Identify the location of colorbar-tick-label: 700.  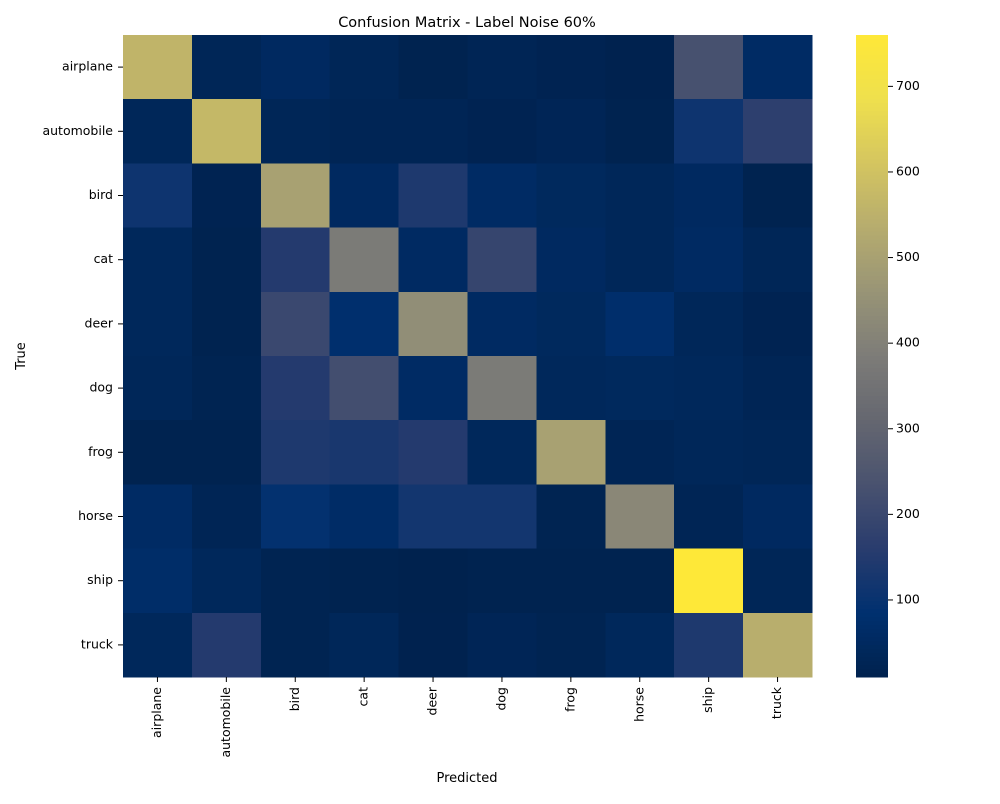
(908, 85).